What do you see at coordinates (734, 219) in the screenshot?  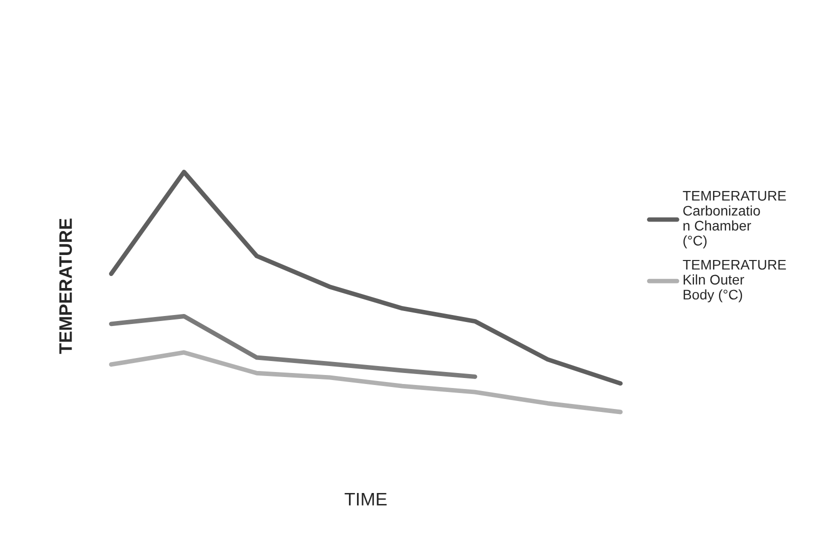 I see `legend-label: TEMPERATURE Carbonization Chamber (°C)` at bounding box center [734, 219].